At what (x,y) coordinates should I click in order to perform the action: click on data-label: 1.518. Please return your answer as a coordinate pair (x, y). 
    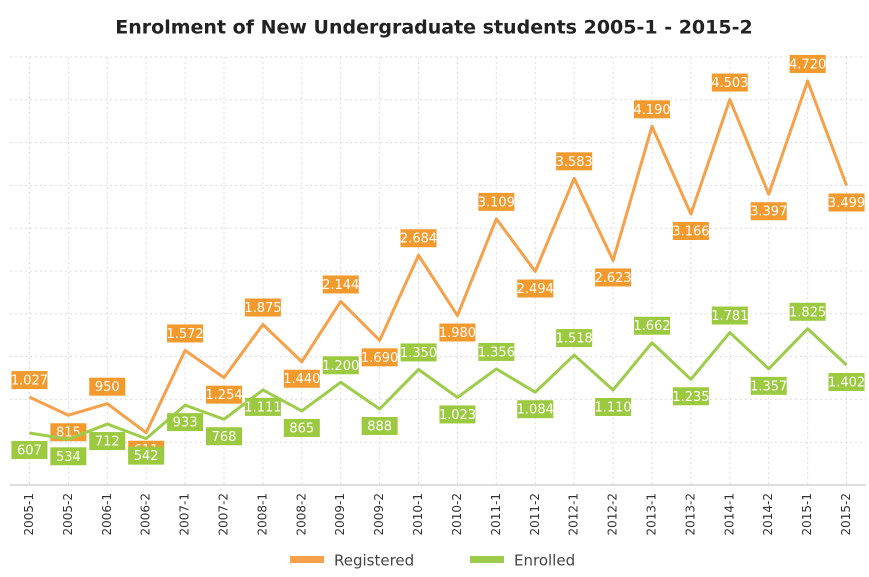
    Looking at the image, I should click on (574, 338).